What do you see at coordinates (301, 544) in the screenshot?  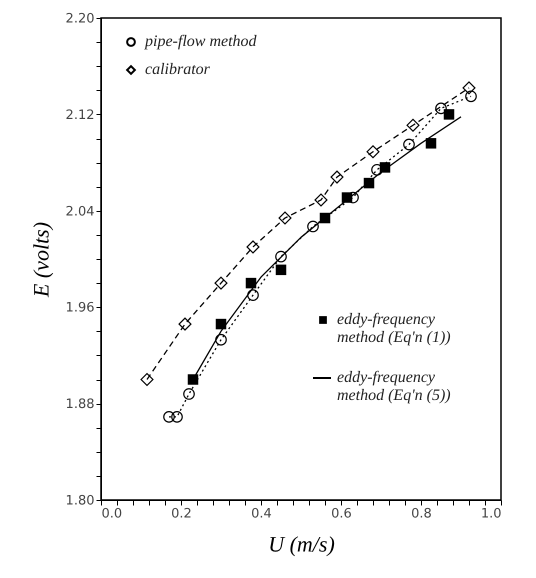 I see `x-axis-title: U (m/s)` at bounding box center [301, 544].